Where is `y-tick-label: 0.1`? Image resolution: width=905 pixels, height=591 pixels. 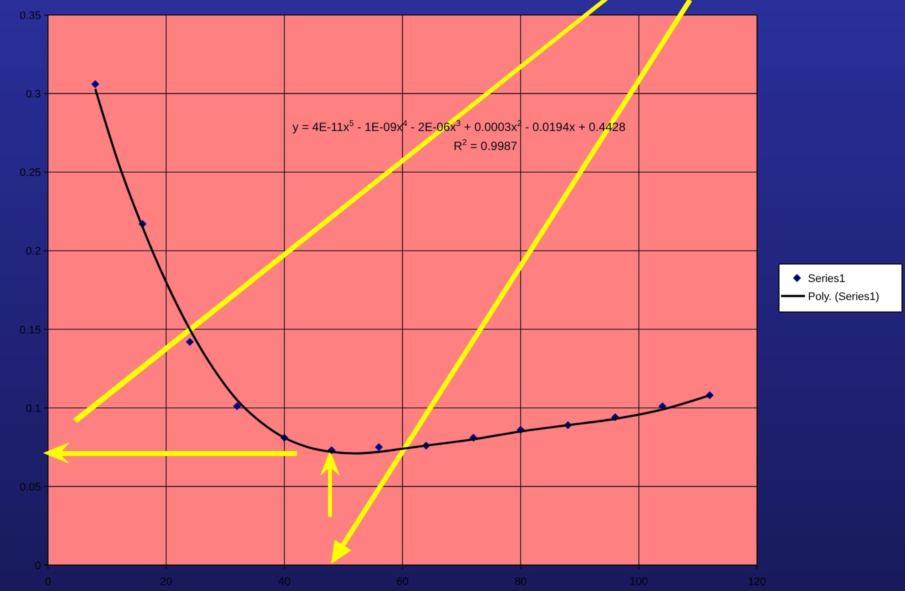 y-tick-label: 0.1 is located at coordinates (33, 408).